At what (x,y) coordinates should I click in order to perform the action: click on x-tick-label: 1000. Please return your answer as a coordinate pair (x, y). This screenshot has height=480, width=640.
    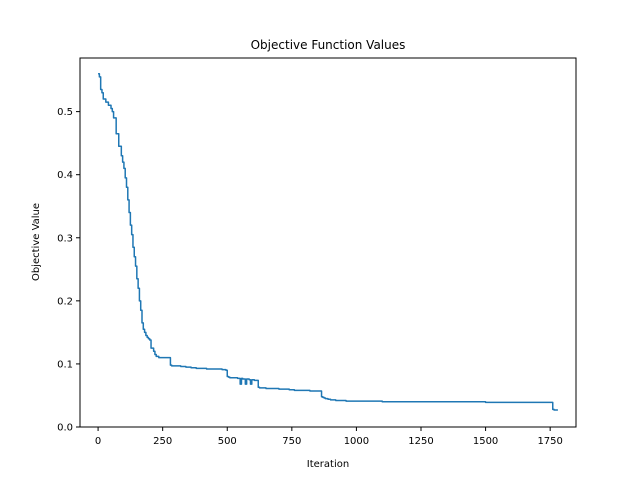
    Looking at the image, I should click on (356, 441).